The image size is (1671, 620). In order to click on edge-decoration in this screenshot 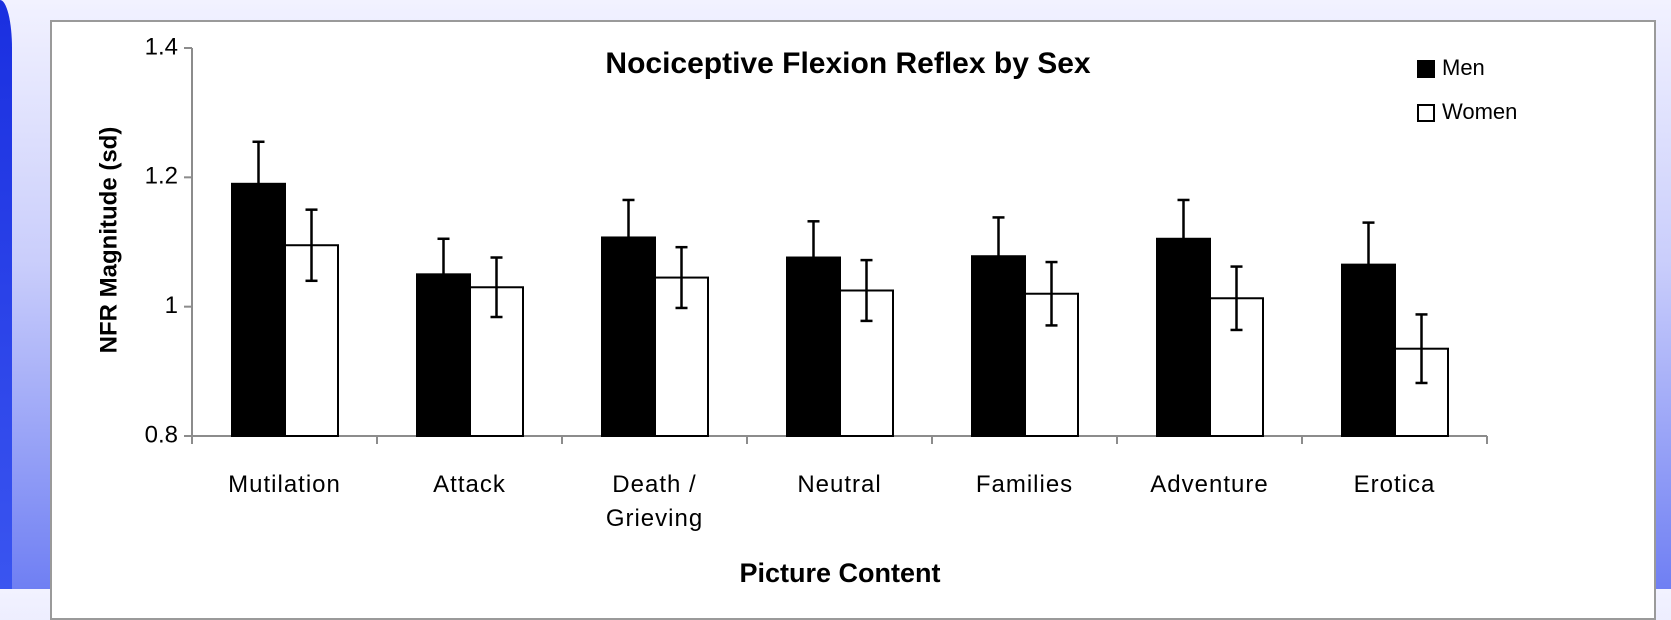, I will do `click(6, 294)`.